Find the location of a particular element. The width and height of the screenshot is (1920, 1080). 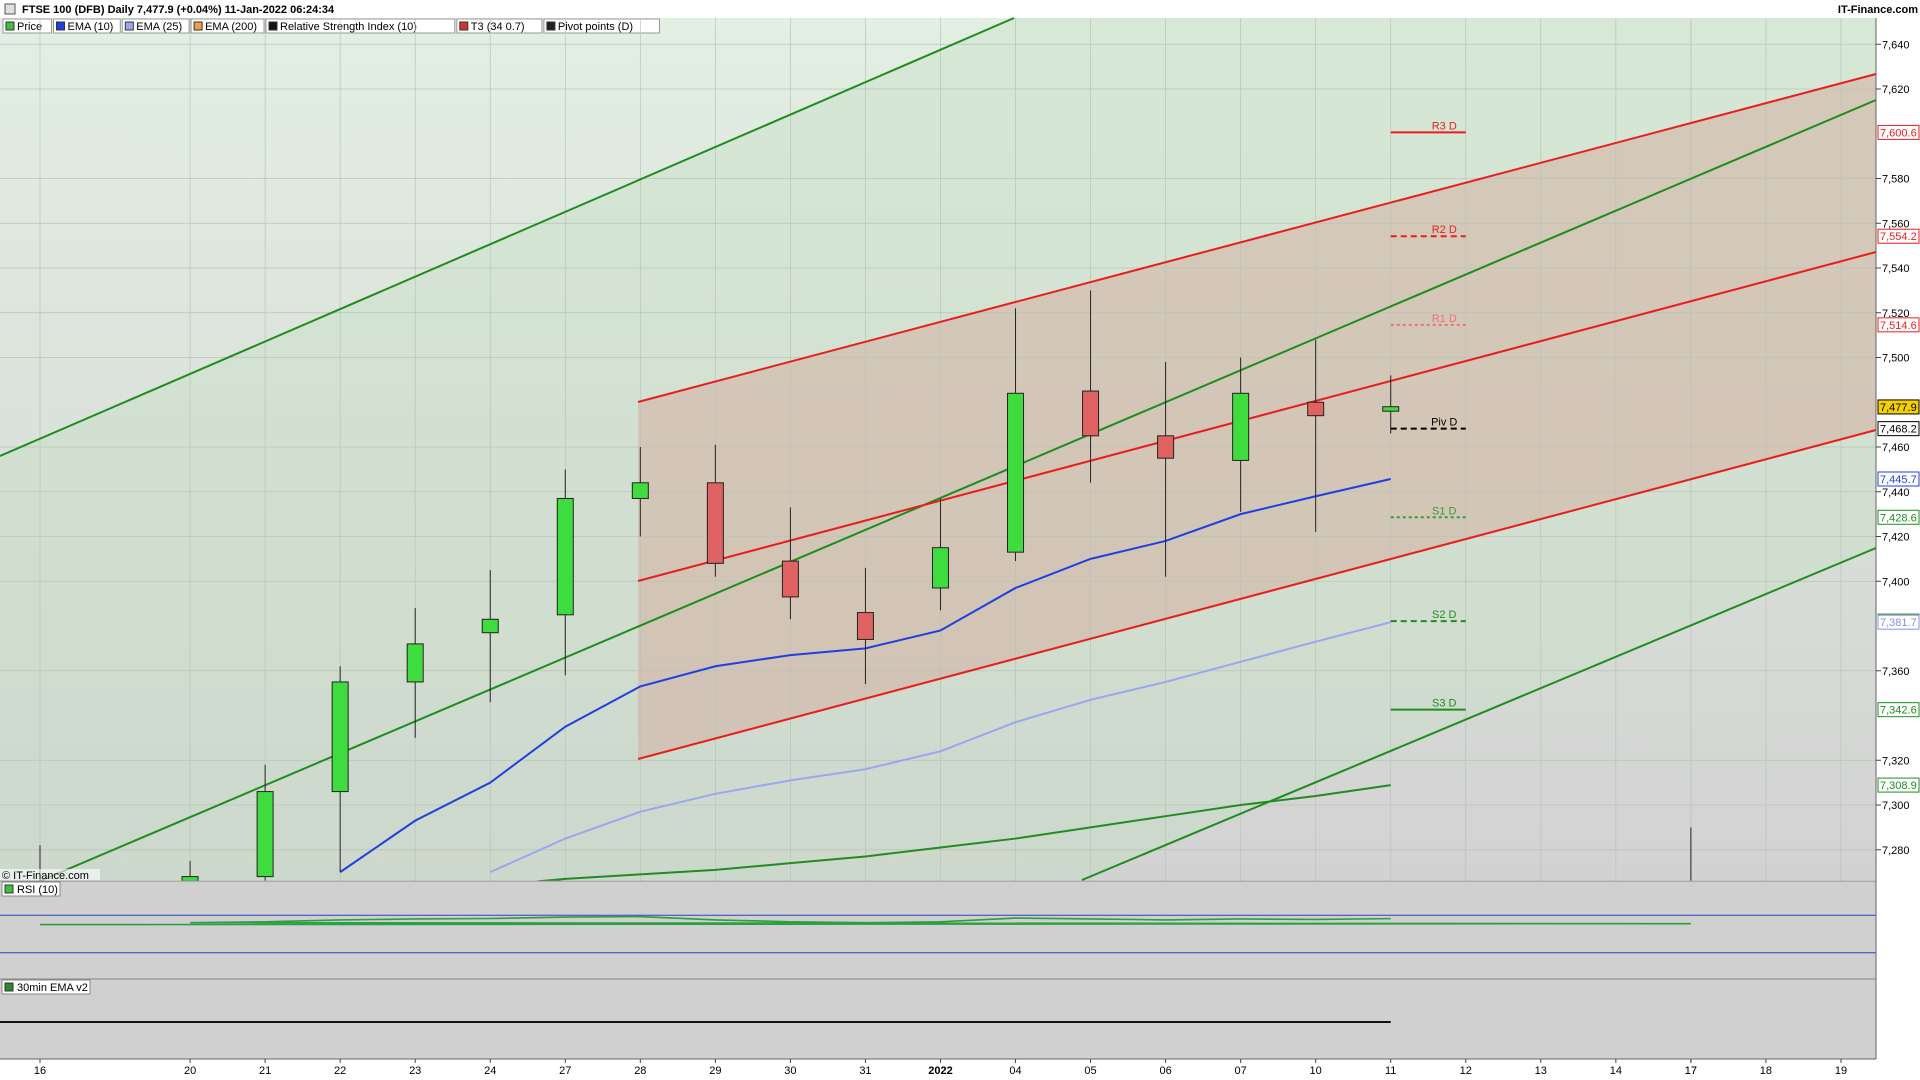

legend-item-t3-34-0-7: T3 (34 0.7) is located at coordinates (499, 26).